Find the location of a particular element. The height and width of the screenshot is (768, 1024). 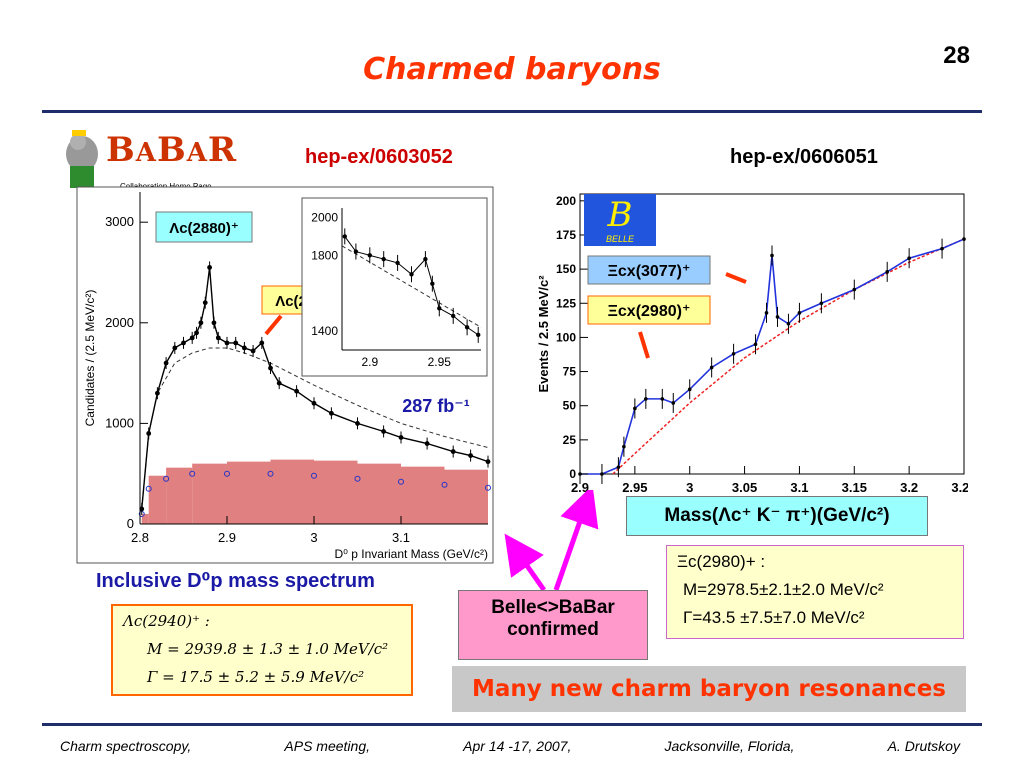

footer-item: Jacksonville, Florida, is located at coordinates (729, 746).